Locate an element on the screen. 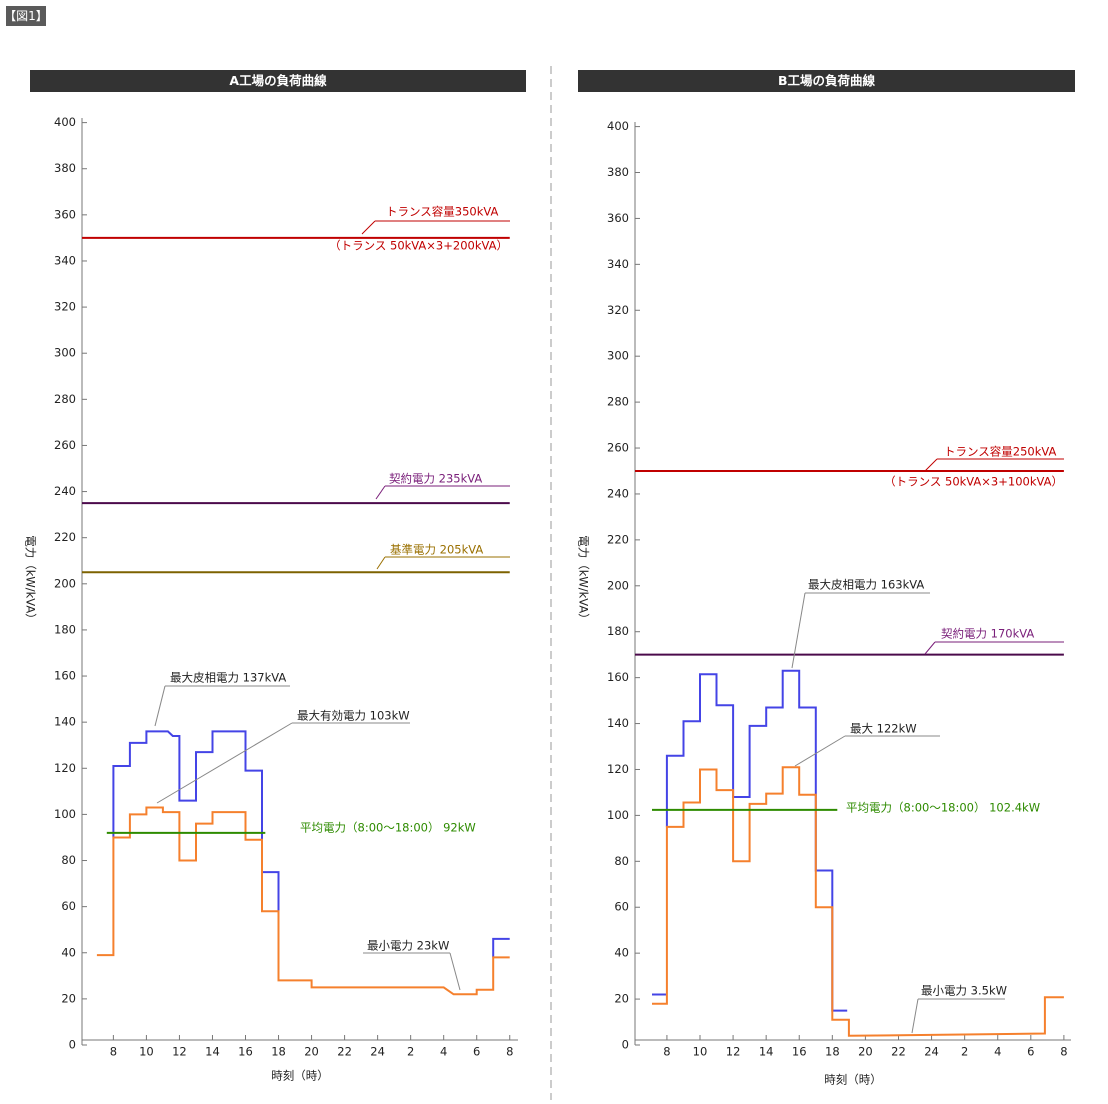 This screenshot has height=1104, width=1108. x-tick-label: 20 is located at coordinates (311, 1052).